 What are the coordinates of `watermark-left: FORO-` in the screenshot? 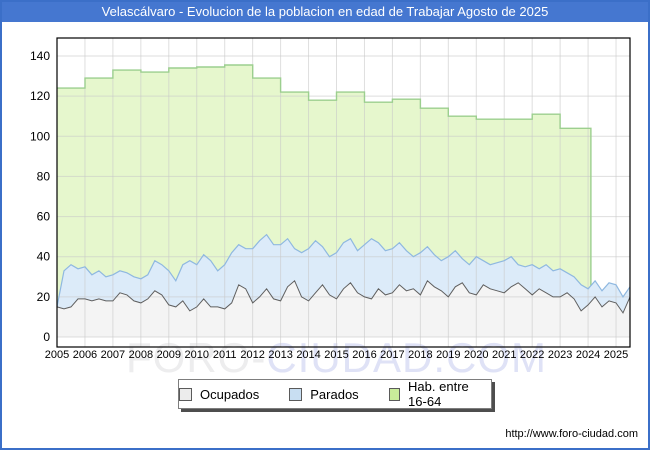 It's located at (196, 357).